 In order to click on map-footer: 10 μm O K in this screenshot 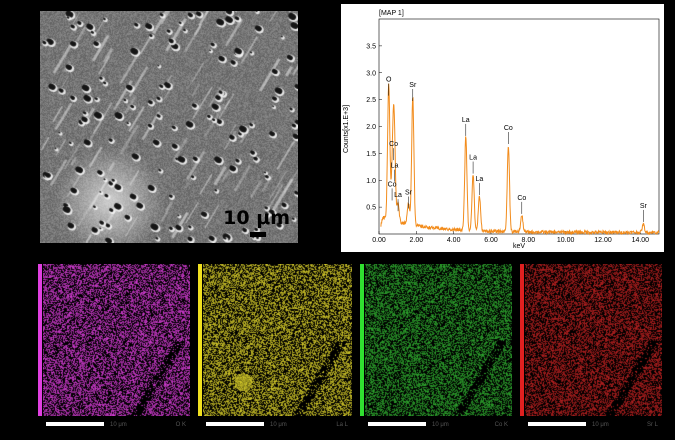, I will do `click(114, 423)`.